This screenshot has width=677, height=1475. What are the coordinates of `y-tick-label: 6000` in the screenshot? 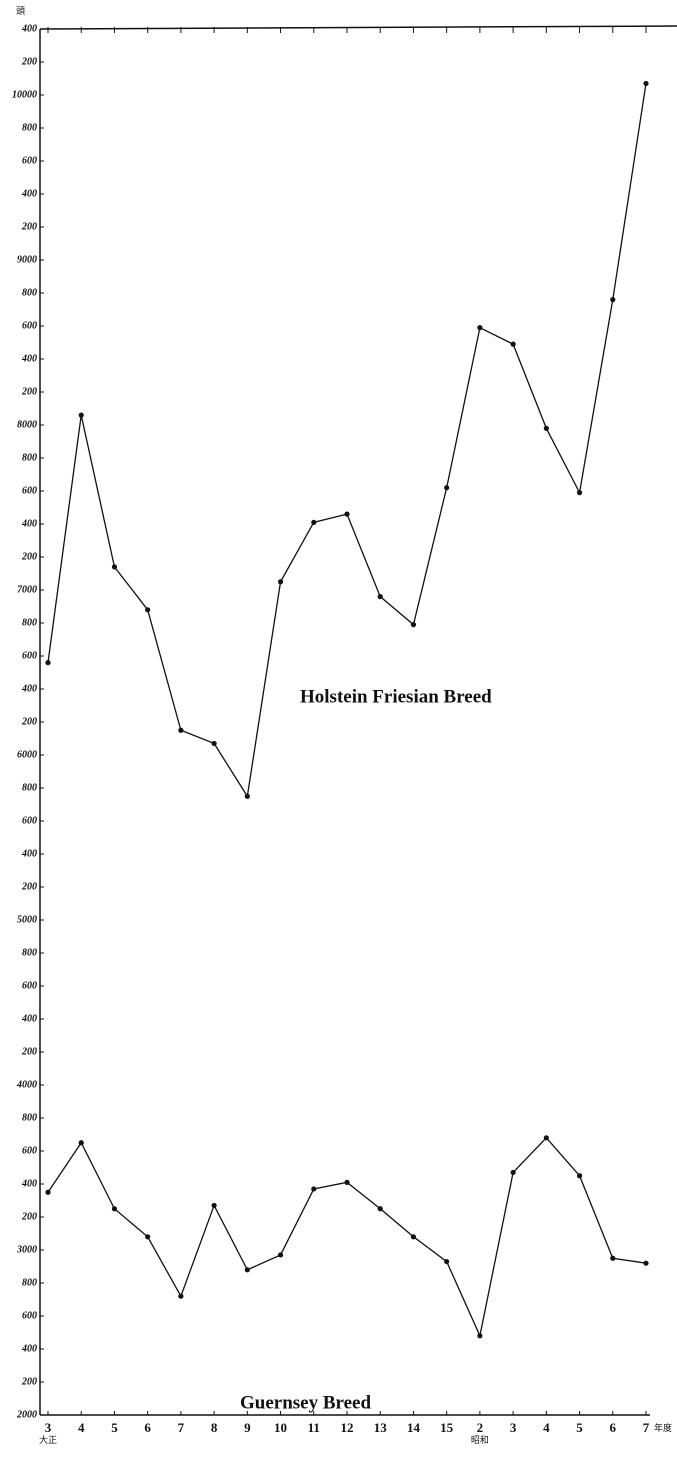 It's located at (27, 754).